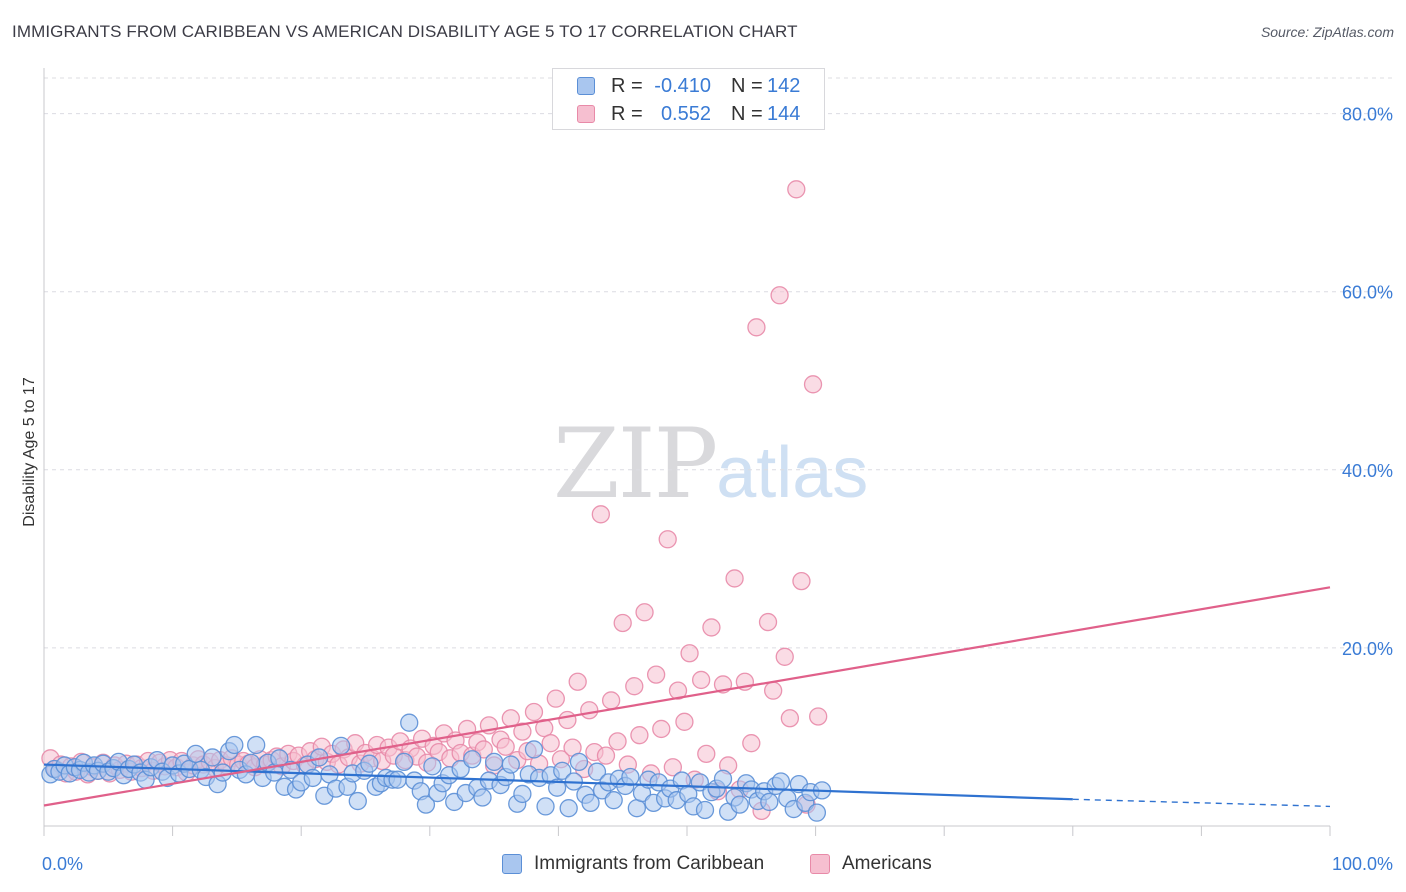 The width and height of the screenshot is (1406, 892). What do you see at coordinates (682, 86) in the screenshot?
I see `r-value: -0.410` at bounding box center [682, 86].